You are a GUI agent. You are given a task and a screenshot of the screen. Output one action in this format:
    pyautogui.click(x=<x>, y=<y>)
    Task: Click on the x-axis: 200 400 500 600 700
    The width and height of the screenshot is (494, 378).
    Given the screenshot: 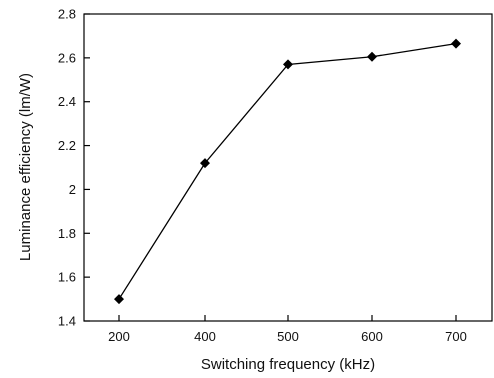 What is the action you would take?
    pyautogui.click(x=287, y=329)
    